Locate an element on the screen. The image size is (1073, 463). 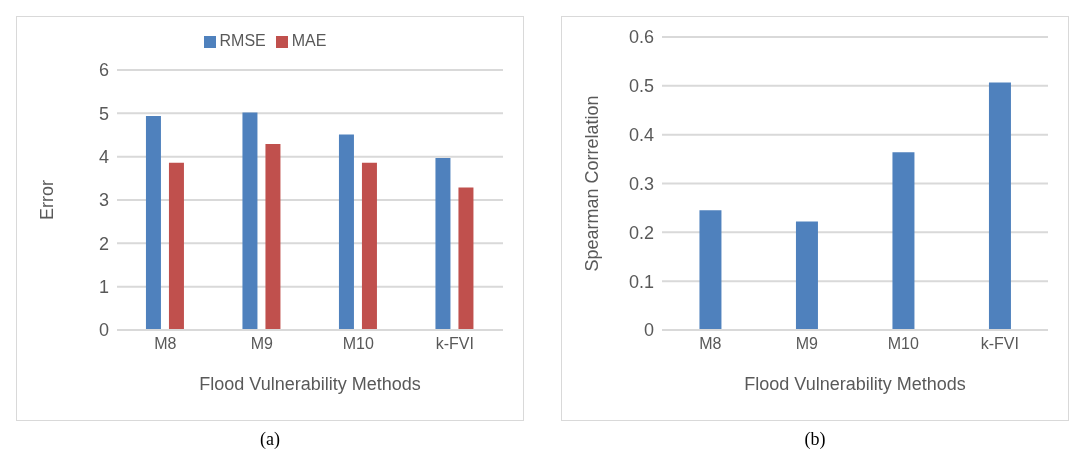
y-axis-title: Spearman Correlation is located at coordinates (592, 183).